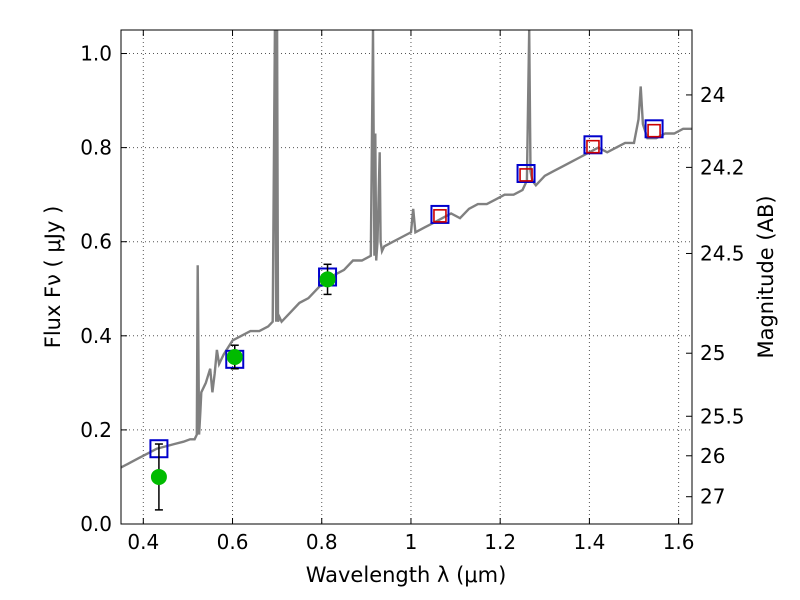 Image resolution: width=800 pixels, height=600 pixels. What do you see at coordinates (722, 167) in the screenshot?
I see `right-tick-label: 24.2` at bounding box center [722, 167].